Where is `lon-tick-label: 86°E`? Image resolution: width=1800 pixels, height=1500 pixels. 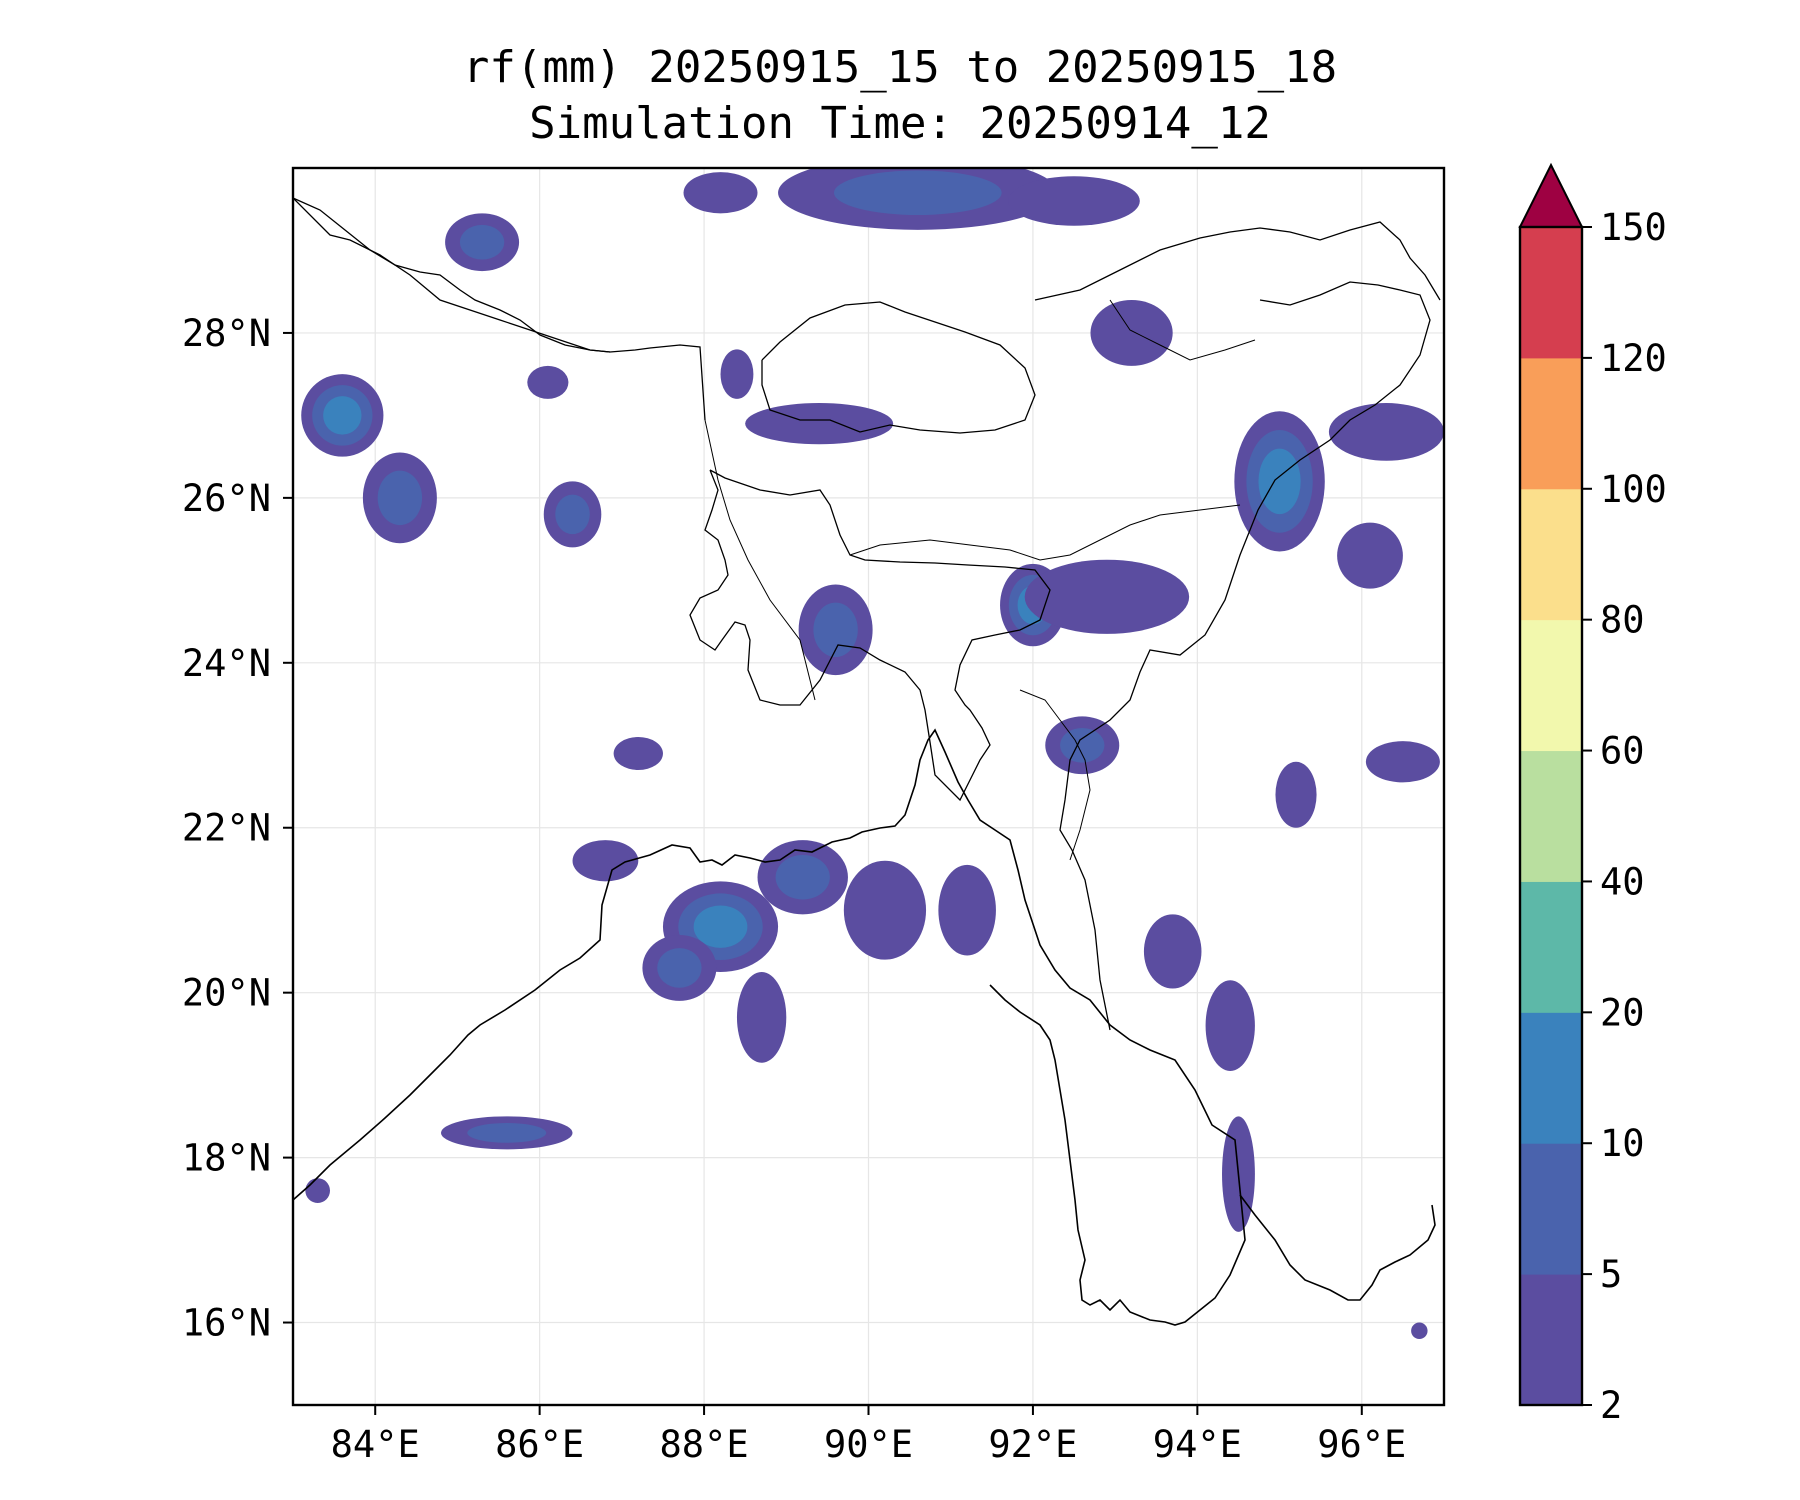
lon-tick-label: 86°E is located at coordinates (539, 1444).